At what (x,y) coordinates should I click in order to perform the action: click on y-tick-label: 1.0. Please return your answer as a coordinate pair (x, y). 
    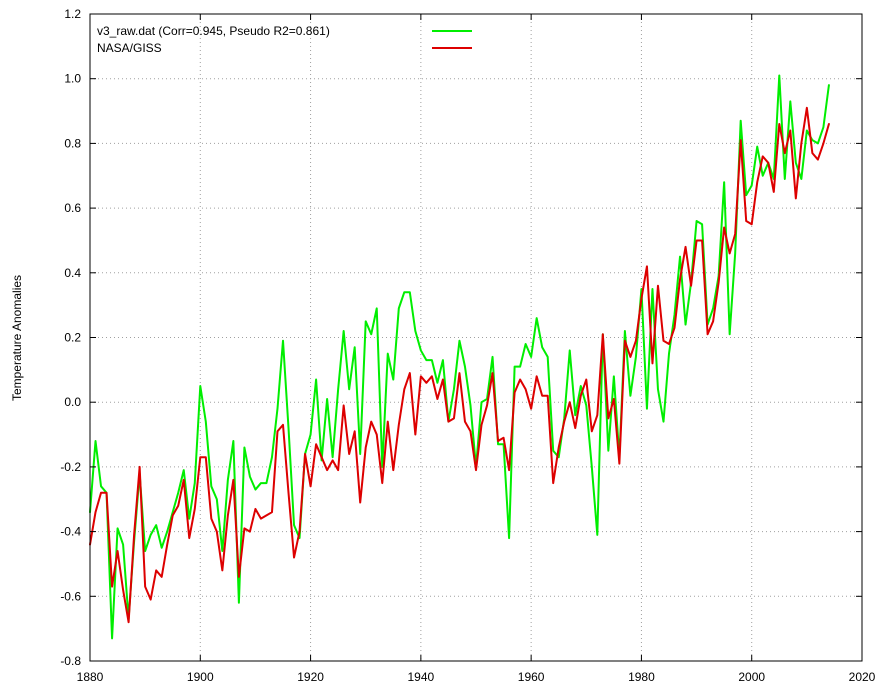
    Looking at the image, I should click on (72, 79).